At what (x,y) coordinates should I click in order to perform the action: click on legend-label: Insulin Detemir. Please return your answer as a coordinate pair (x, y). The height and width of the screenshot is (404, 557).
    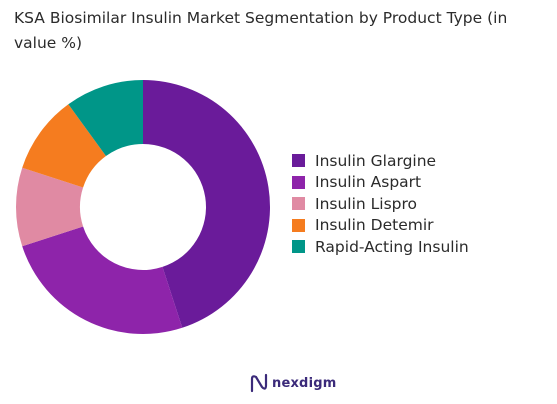
    Looking at the image, I should click on (374, 225).